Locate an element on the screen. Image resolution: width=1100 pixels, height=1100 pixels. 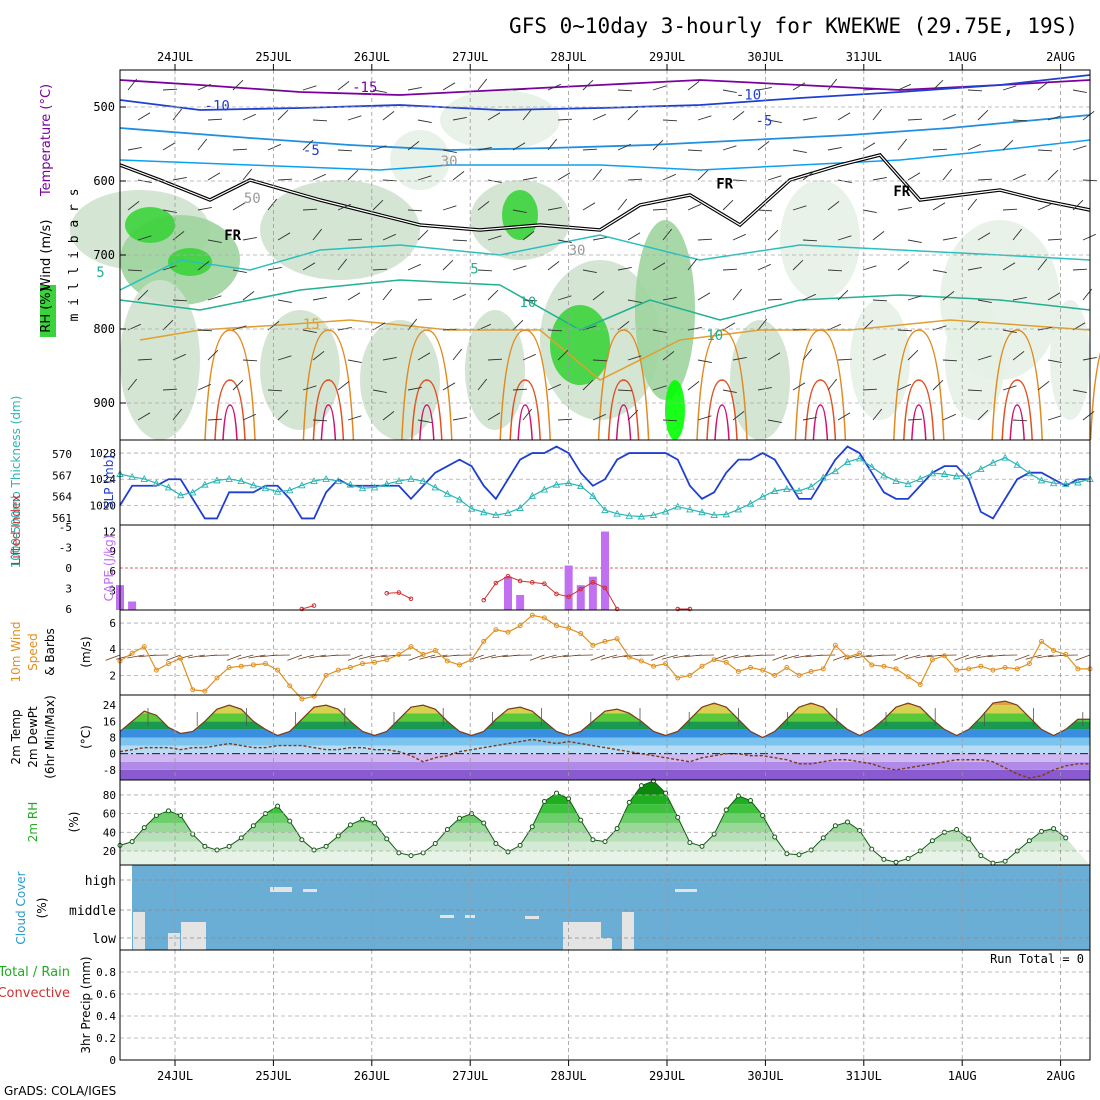
thickness-line is located at coordinates (605, 487).